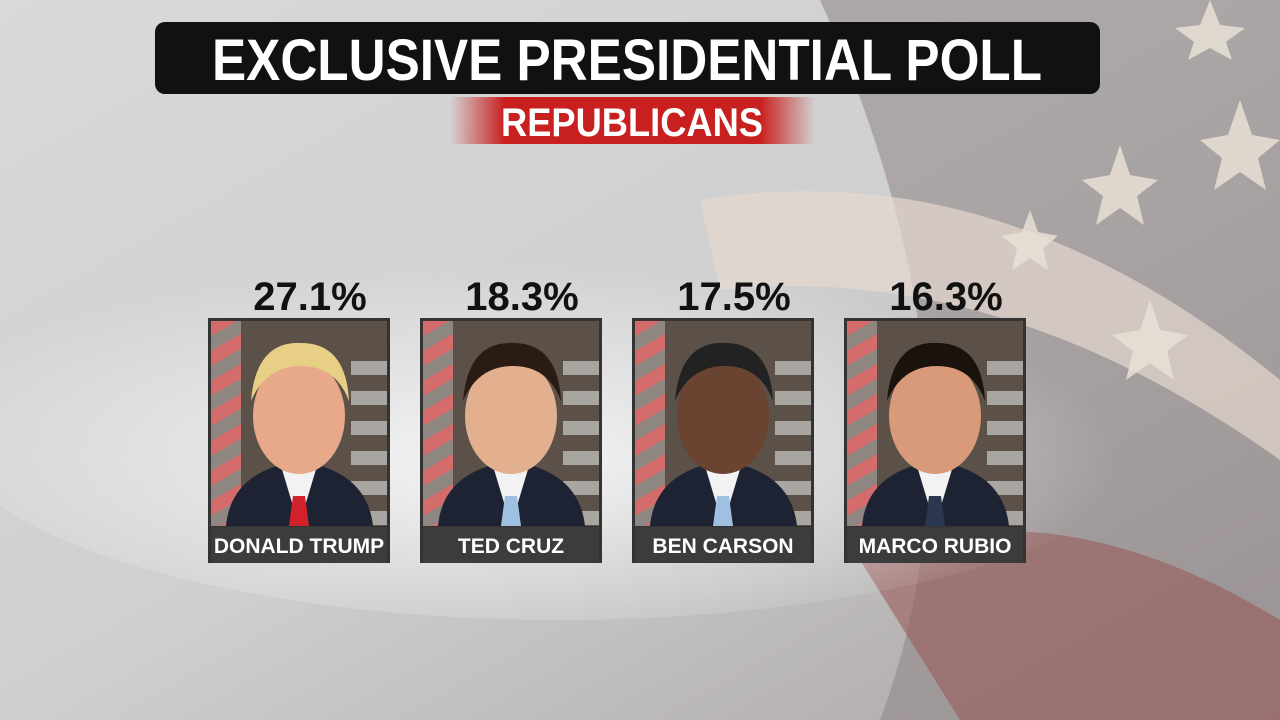  I want to click on title-bar, so click(627, 58).